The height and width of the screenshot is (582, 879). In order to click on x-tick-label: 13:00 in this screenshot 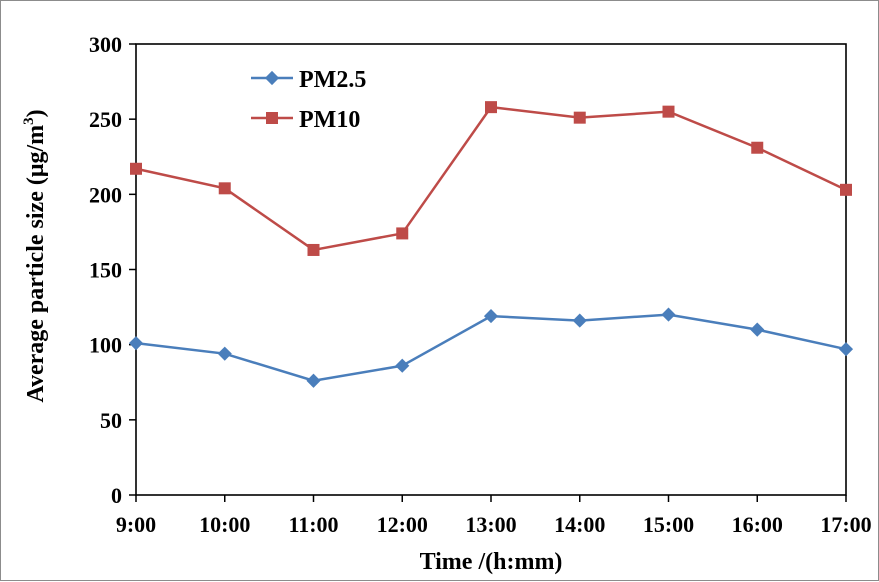, I will do `click(490, 524)`.